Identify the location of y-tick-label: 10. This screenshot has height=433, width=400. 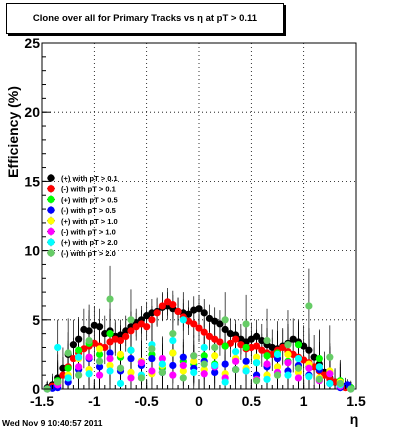
(32, 251).